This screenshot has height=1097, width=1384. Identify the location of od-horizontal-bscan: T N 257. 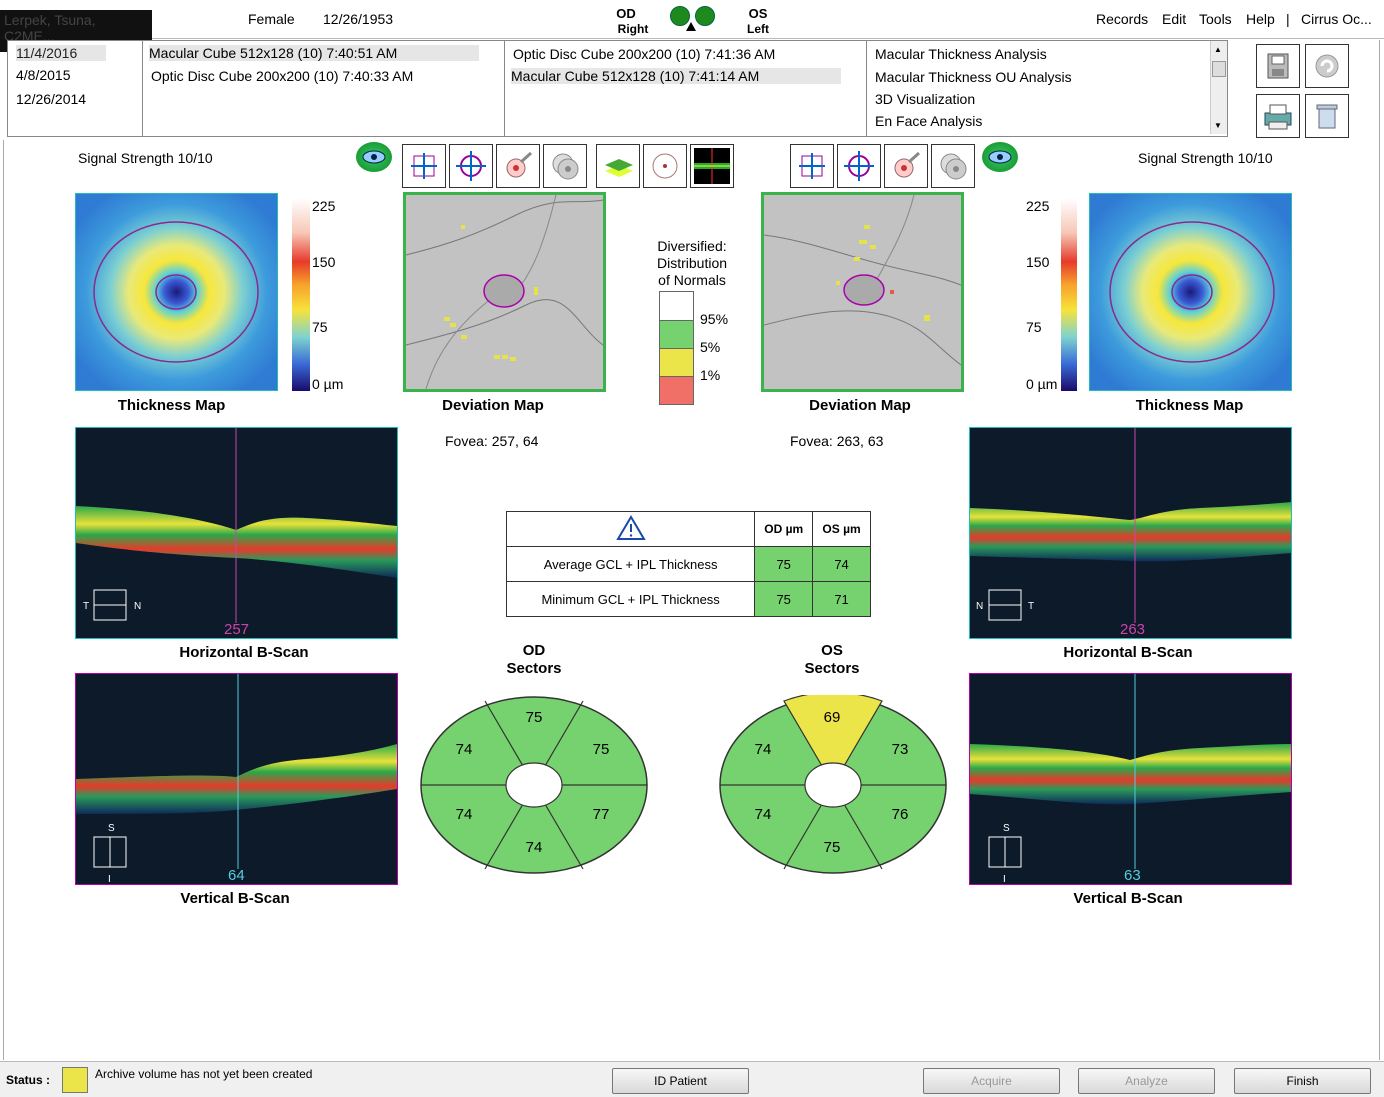
(236, 533).